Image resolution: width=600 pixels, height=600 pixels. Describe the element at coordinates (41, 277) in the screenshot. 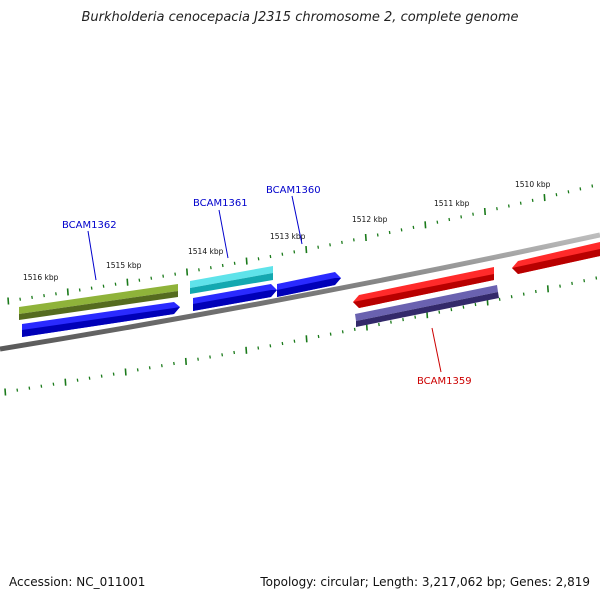

I see `scale-label: 1516 kbp` at that location.